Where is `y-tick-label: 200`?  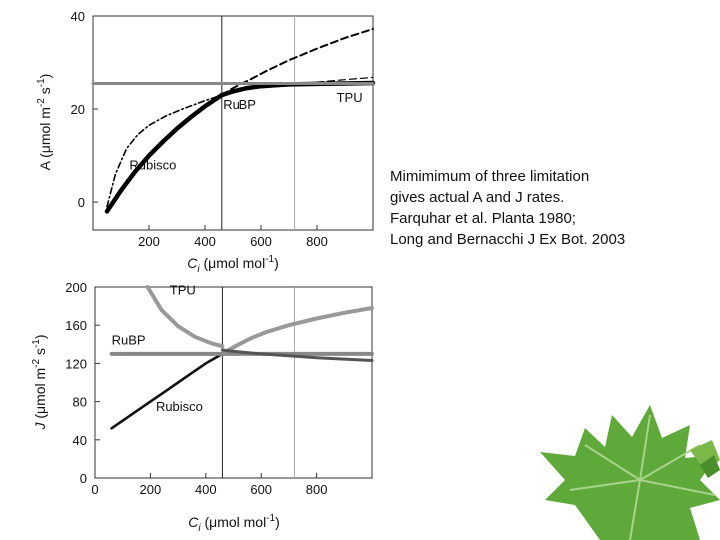 y-tick-label: 200 is located at coordinates (76, 287).